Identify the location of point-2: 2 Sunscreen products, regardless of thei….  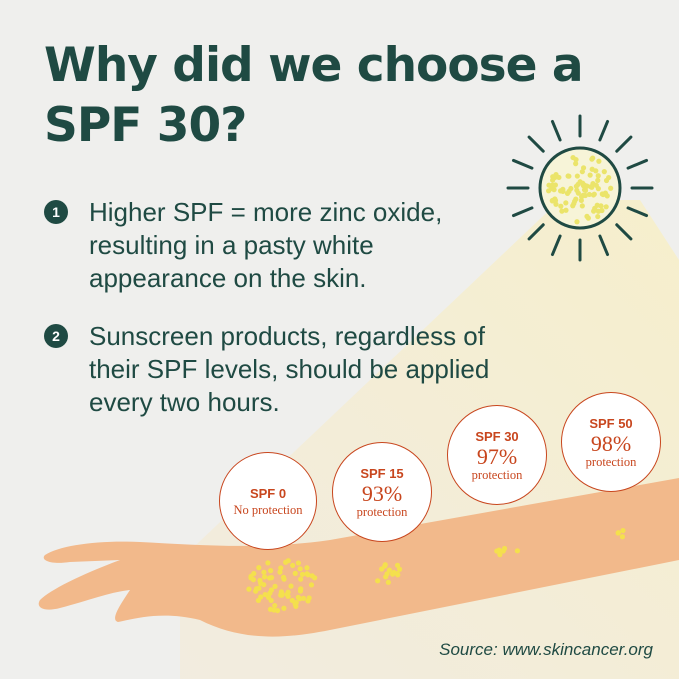
(271, 369).